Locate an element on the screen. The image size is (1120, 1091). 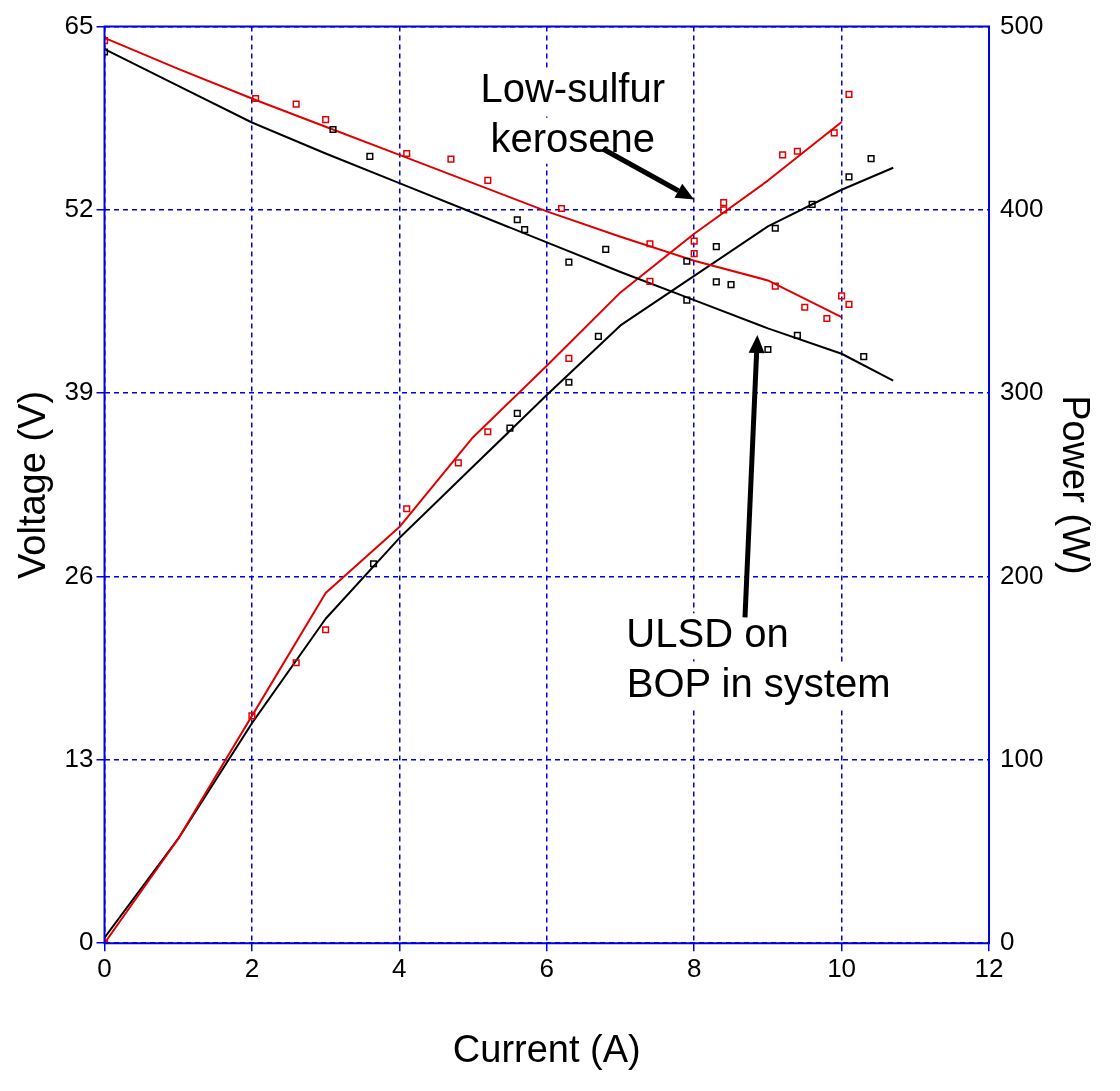
x-tick-label: 8 is located at coordinates (694, 967).